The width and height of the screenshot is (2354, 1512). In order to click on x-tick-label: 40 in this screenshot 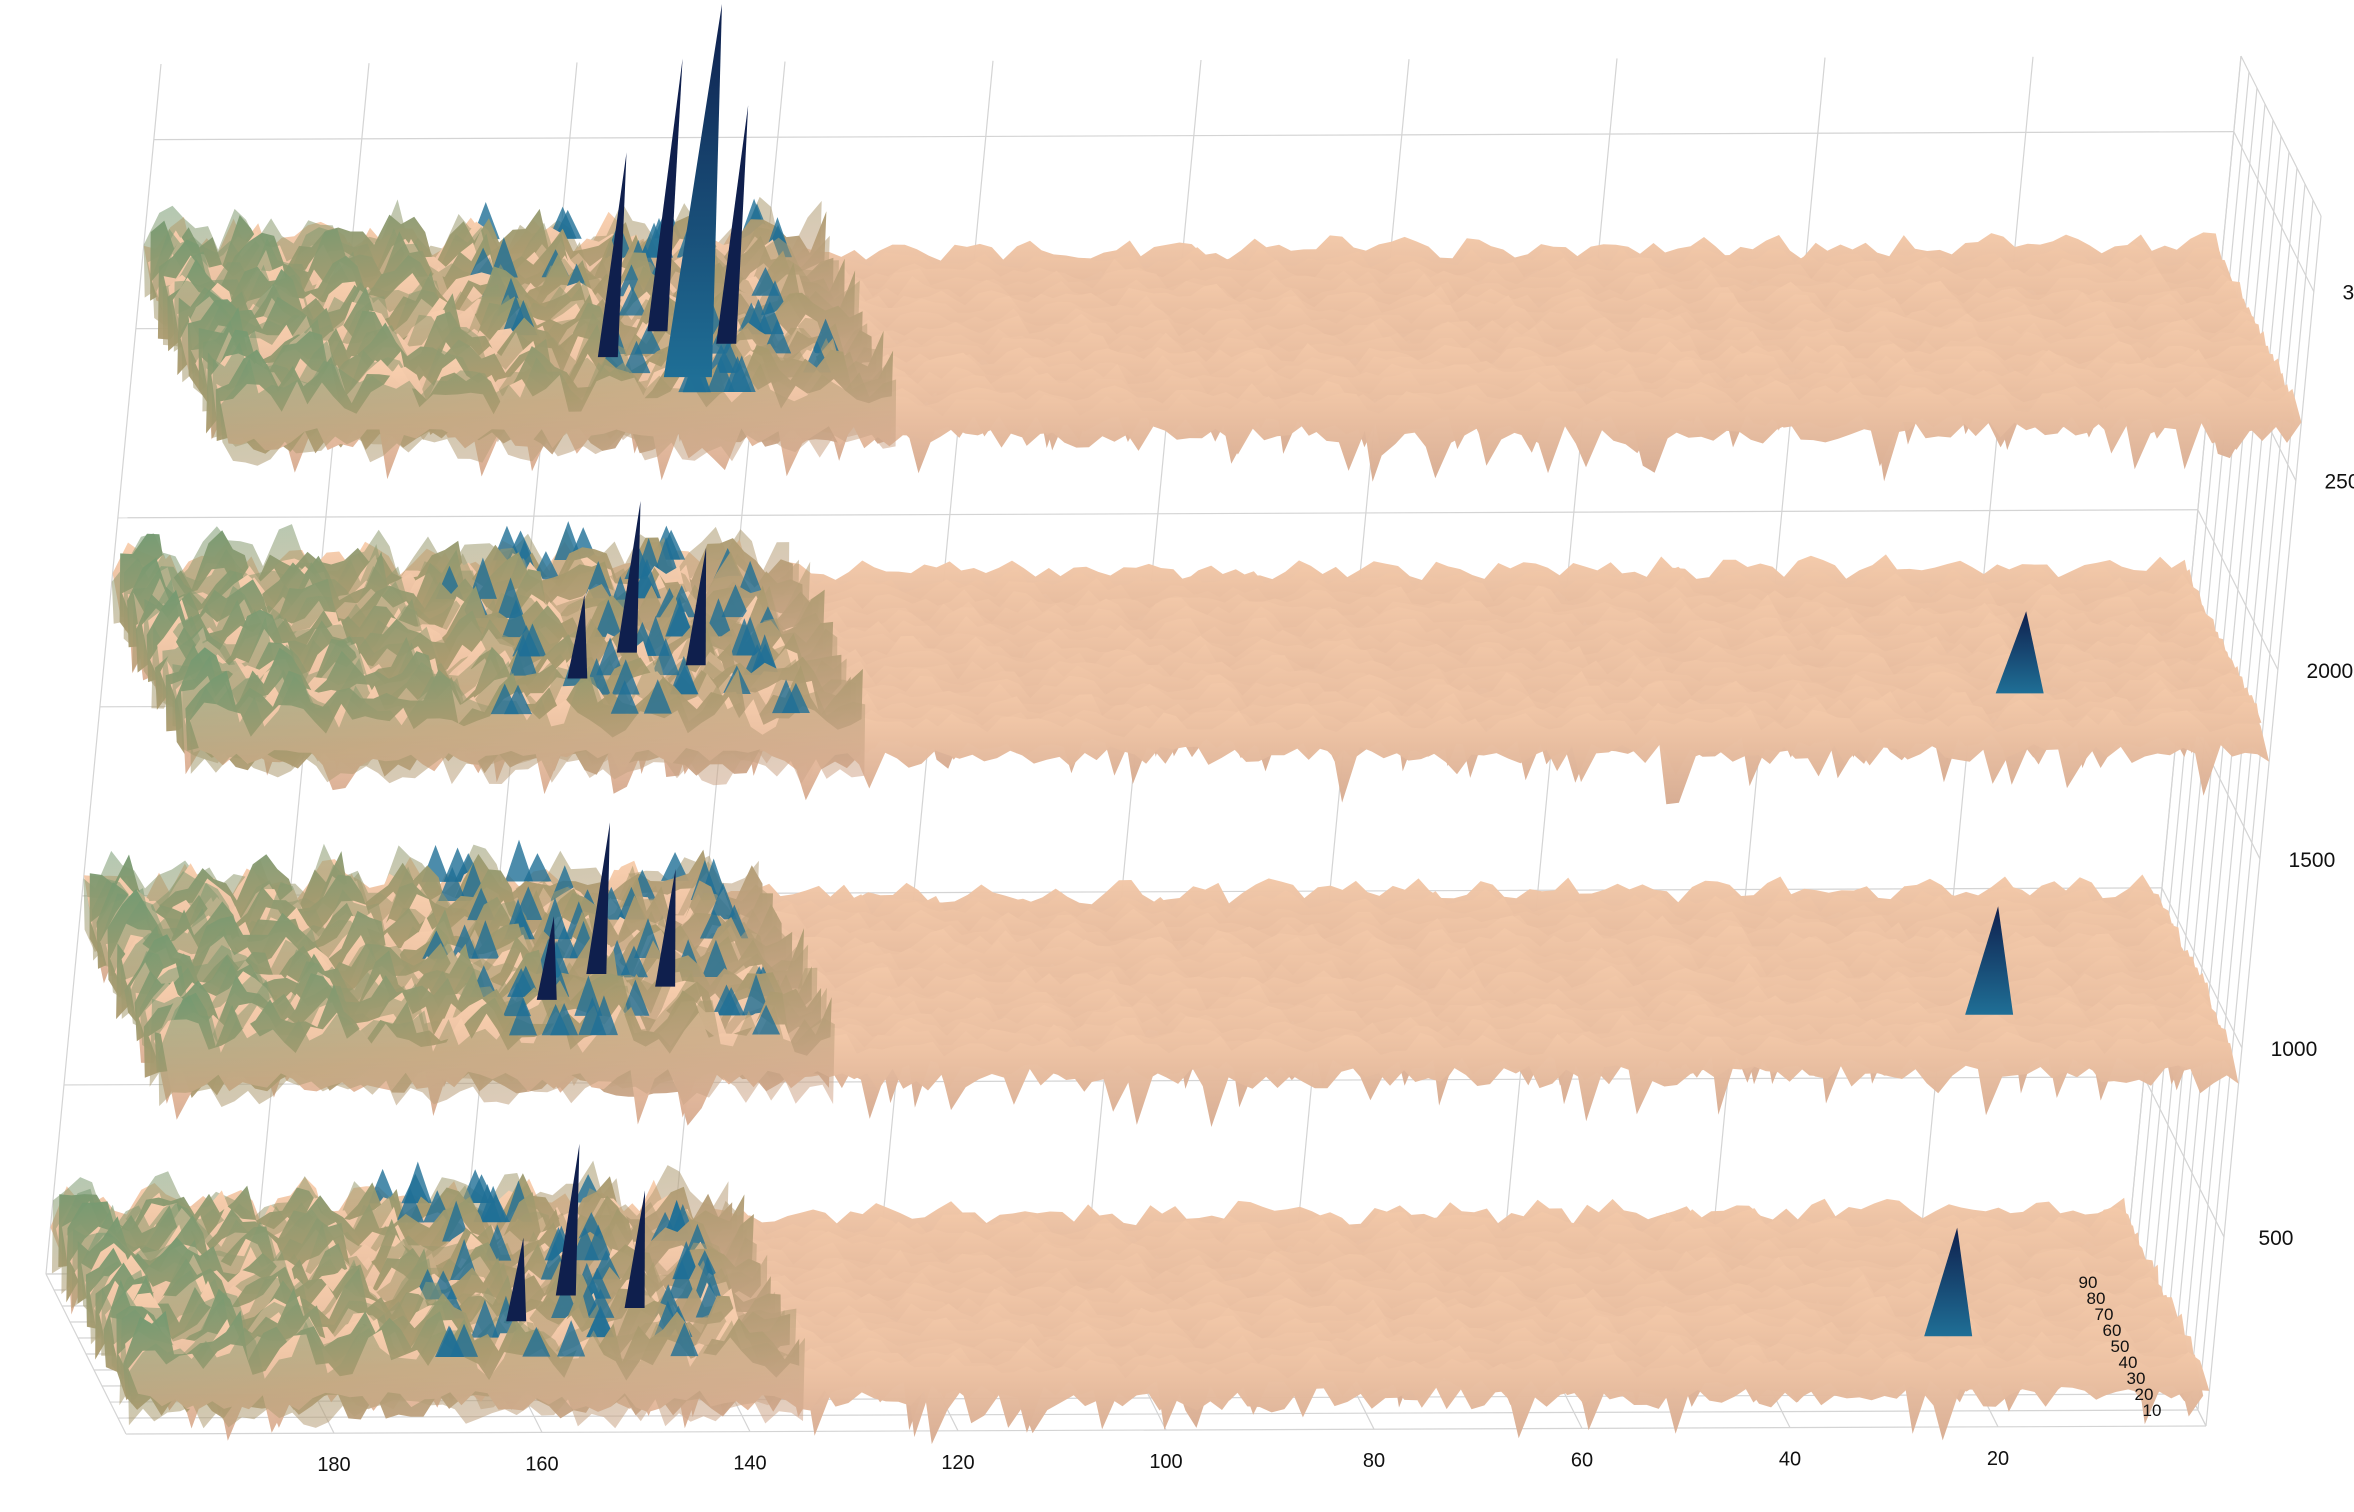, I will do `click(1790, 1460)`.